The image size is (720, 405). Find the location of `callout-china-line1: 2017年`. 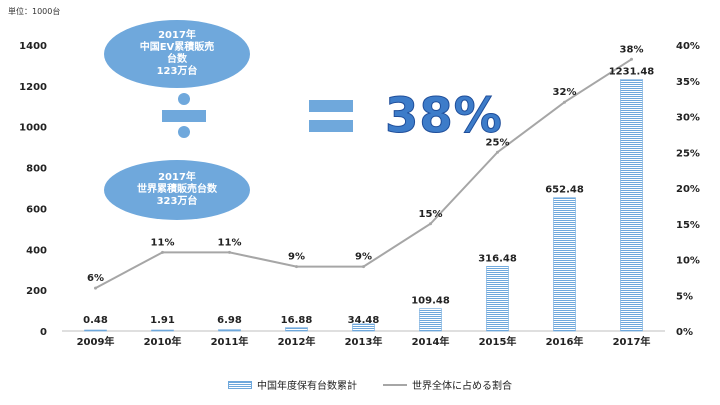

callout-china-line1: 2017年 is located at coordinates (177, 35).